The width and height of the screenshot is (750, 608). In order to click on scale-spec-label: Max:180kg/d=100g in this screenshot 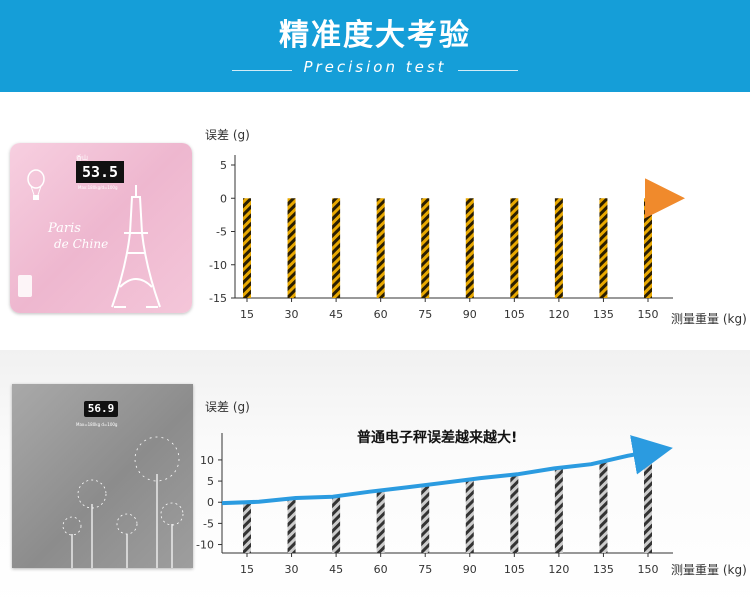, I will do `click(98, 187)`.